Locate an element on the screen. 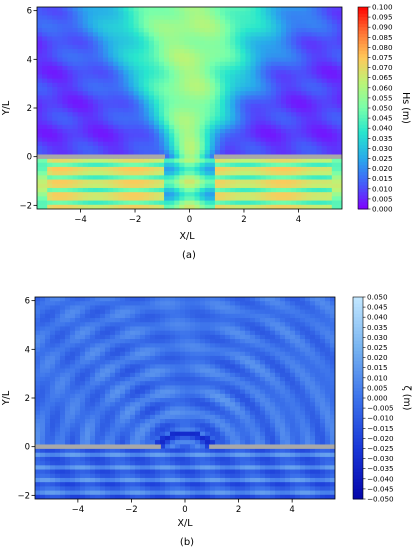 The height and width of the screenshot is (550, 413). breakwater-right is located at coordinates (278, 156).